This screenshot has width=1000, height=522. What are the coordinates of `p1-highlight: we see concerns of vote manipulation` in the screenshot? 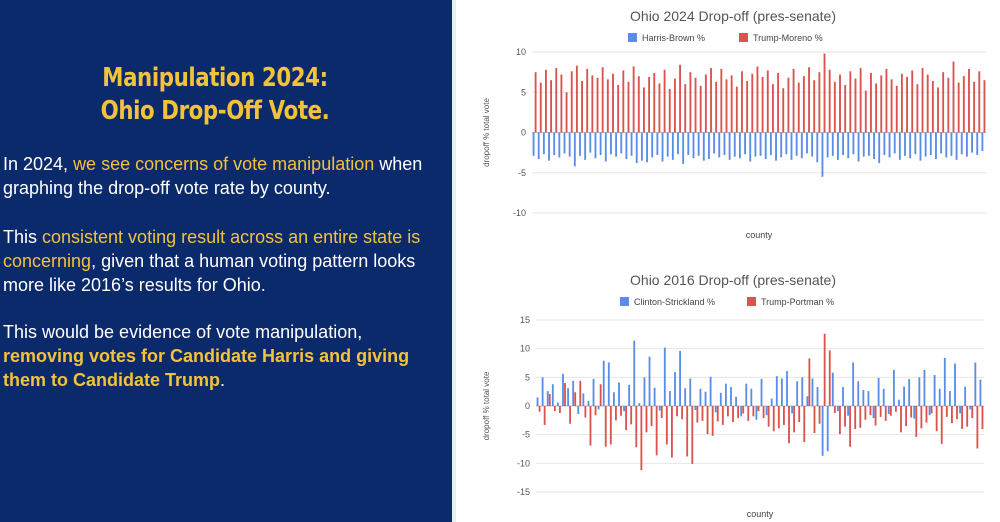 It's located at (224, 164).